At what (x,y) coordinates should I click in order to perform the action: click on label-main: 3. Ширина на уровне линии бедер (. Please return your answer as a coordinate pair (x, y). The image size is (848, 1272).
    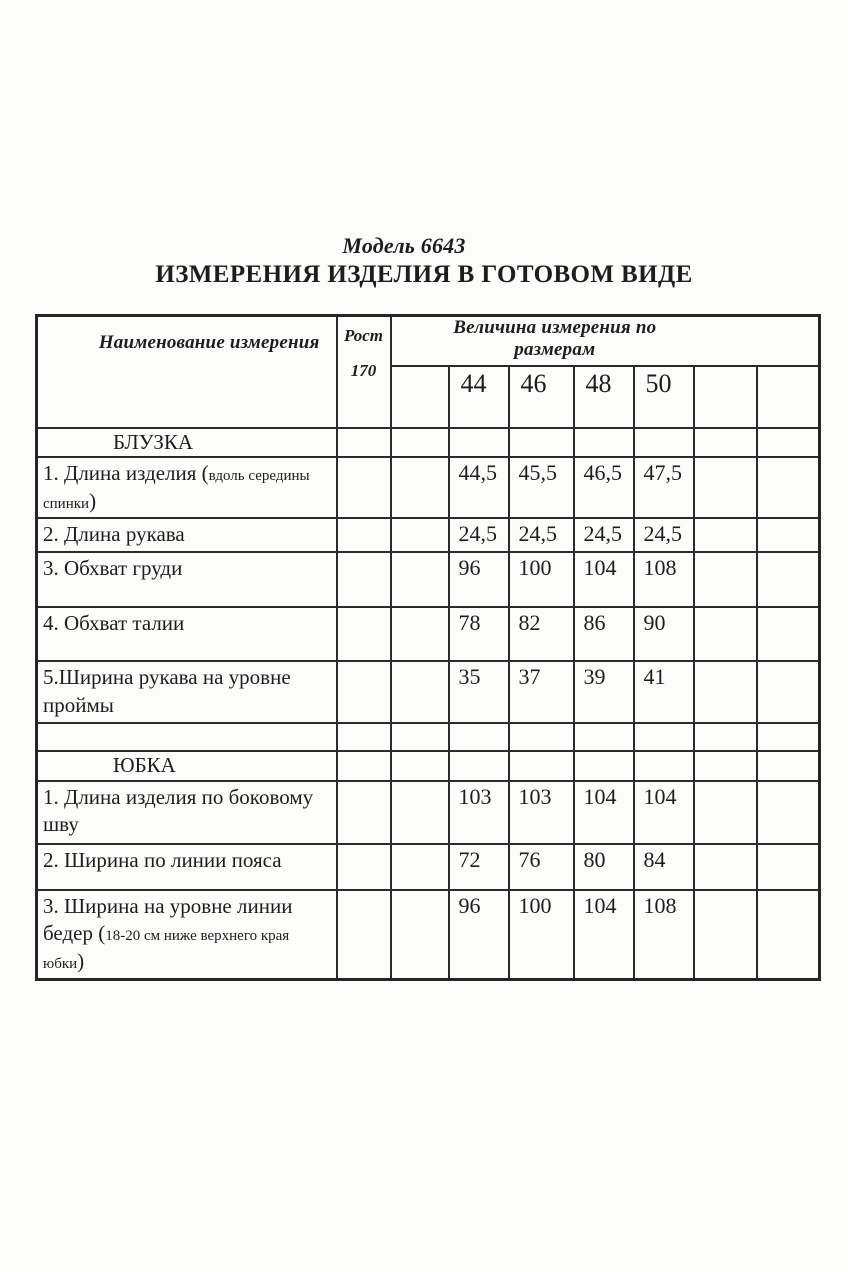
    Looking at the image, I should click on (168, 919).